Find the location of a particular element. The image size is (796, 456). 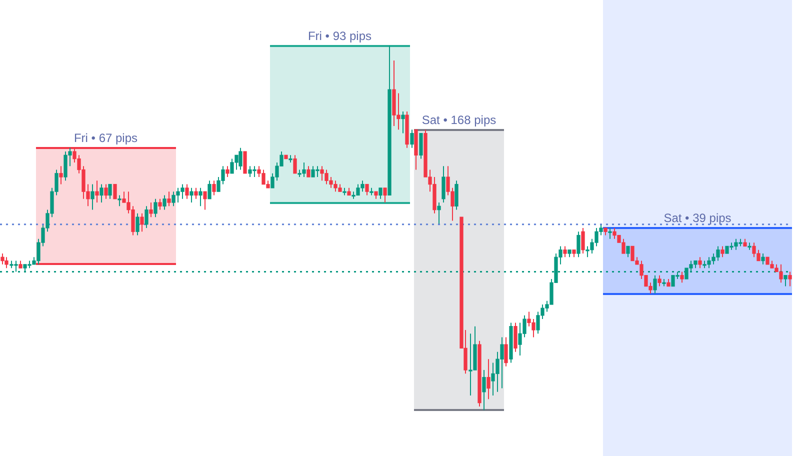

text: Fri • 93 pips is located at coordinates (339, 35).